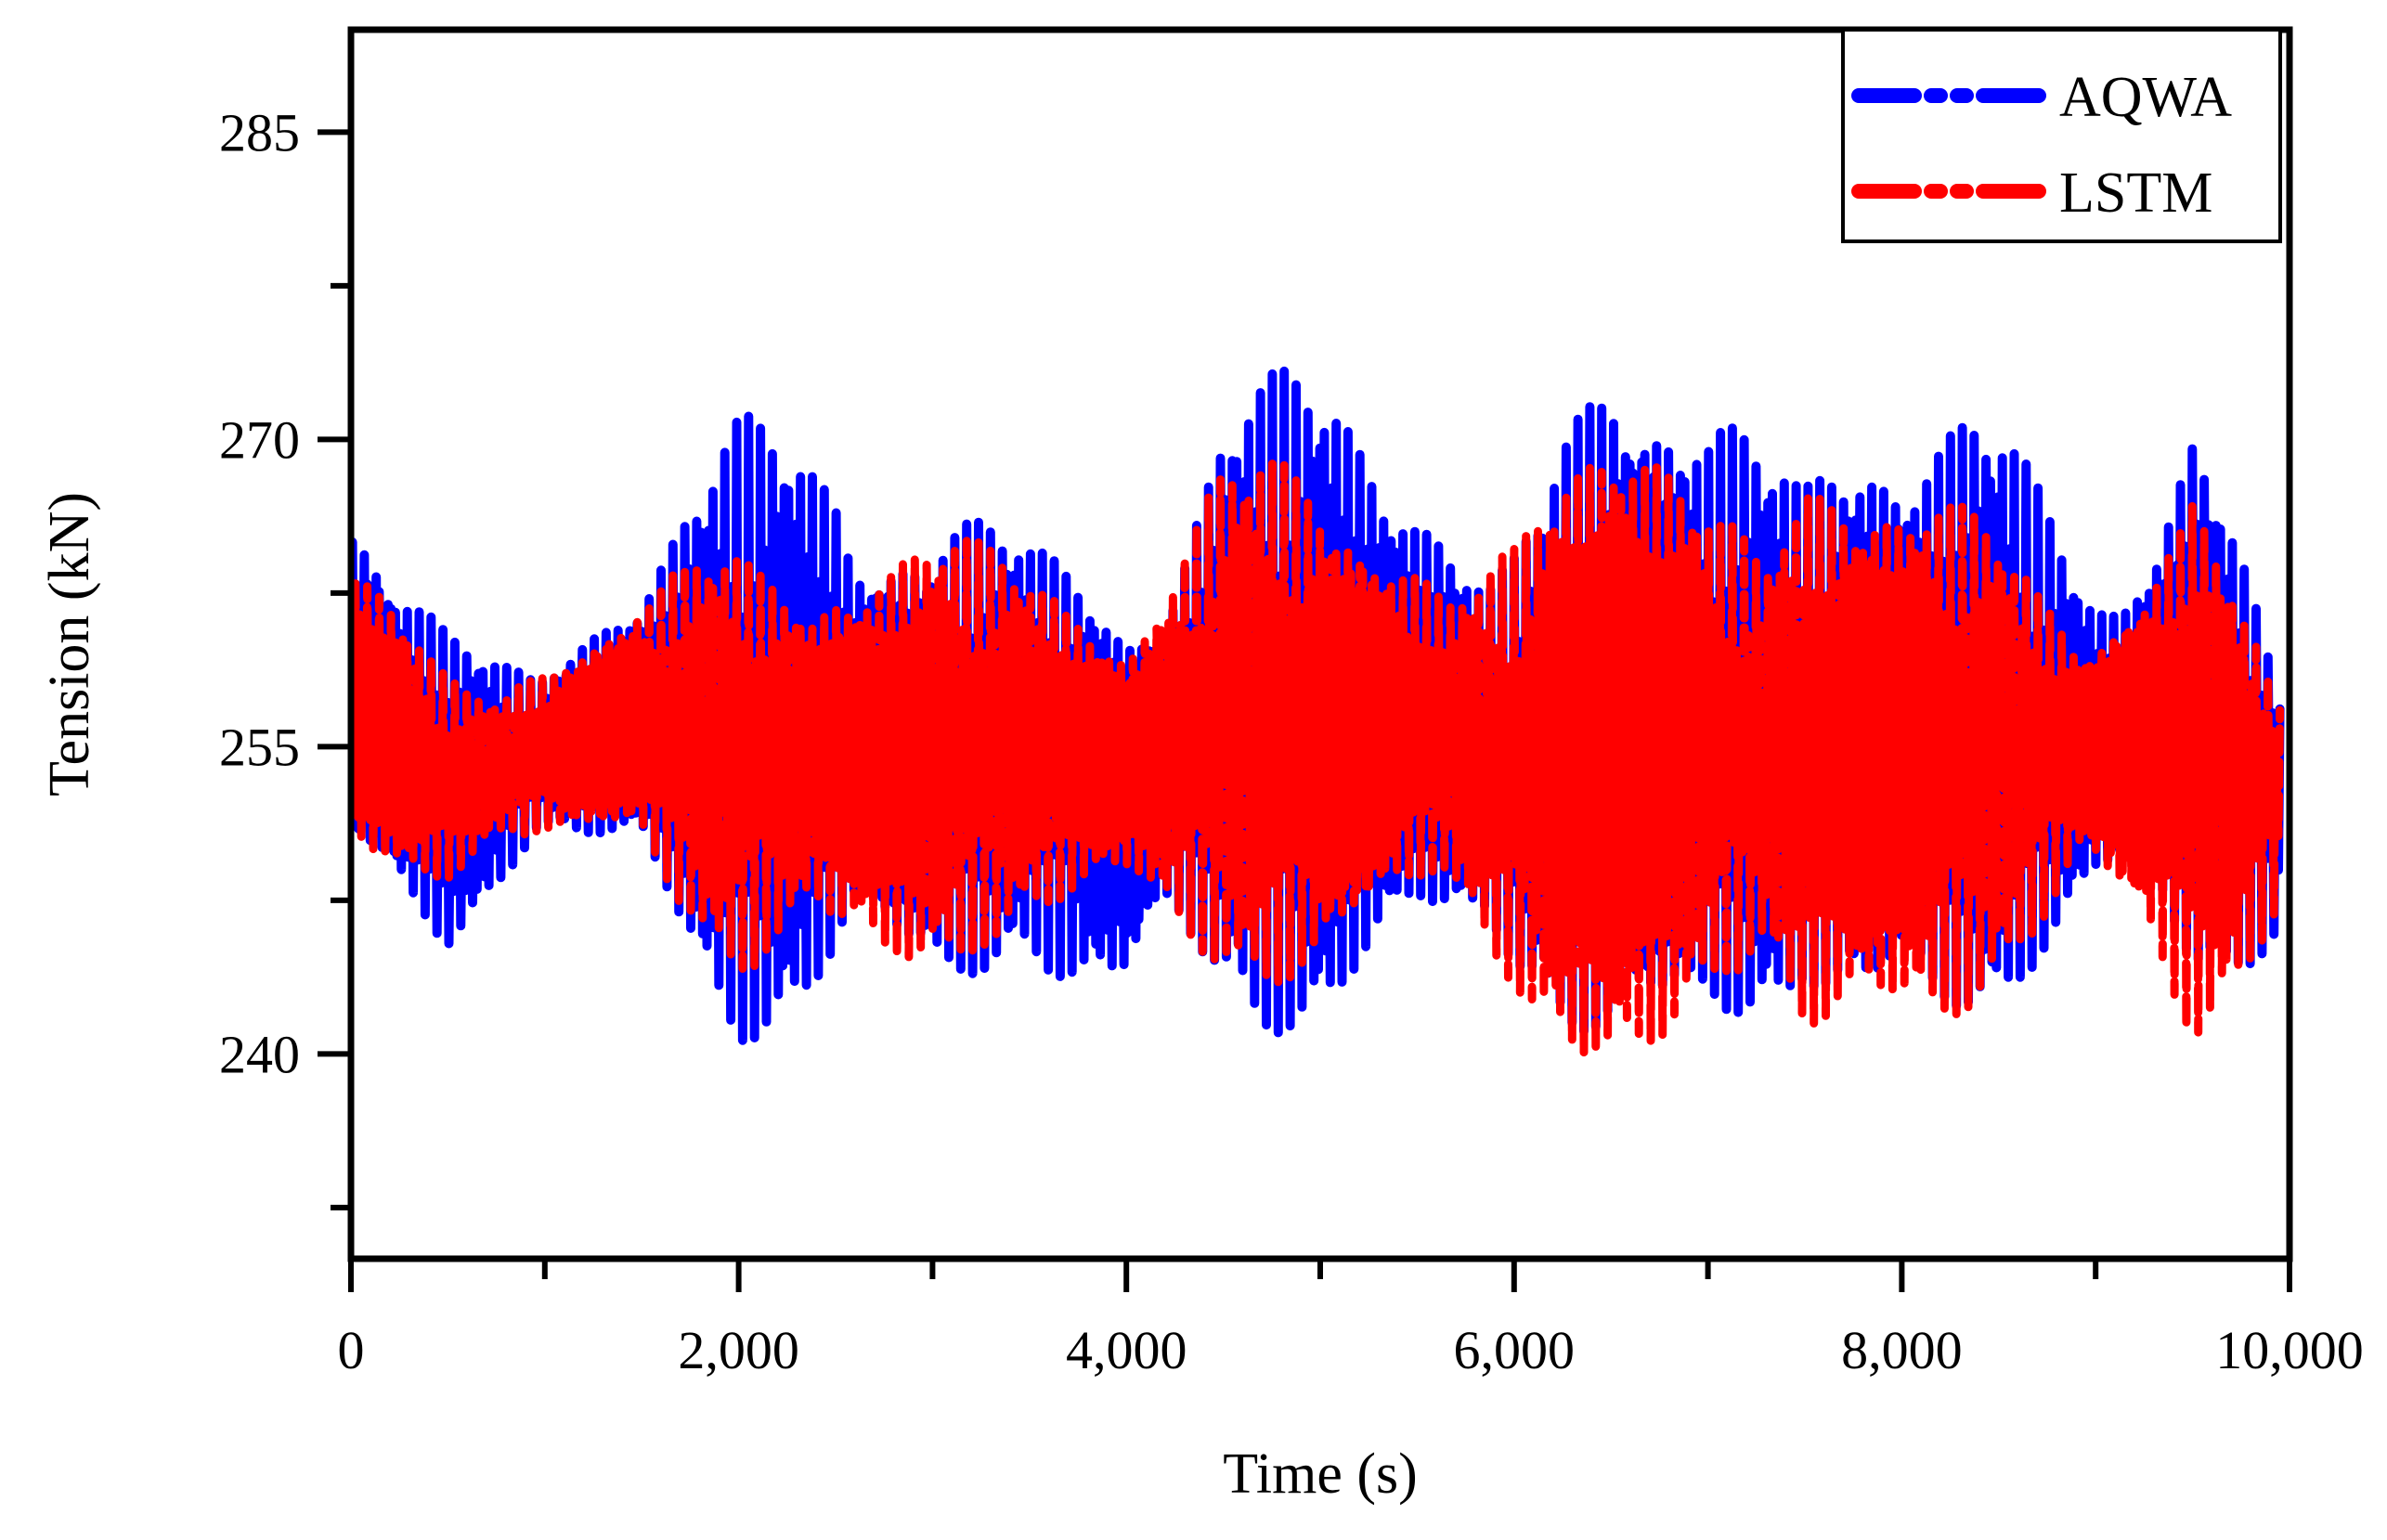  What do you see at coordinates (2289, 1350) in the screenshot?
I see `x-tick-label: 10,000` at bounding box center [2289, 1350].